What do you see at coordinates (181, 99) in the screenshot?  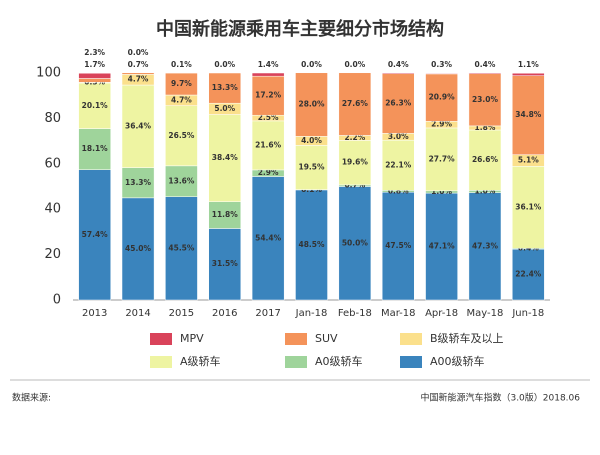 I see `data-label: 4.7%` at bounding box center [181, 99].